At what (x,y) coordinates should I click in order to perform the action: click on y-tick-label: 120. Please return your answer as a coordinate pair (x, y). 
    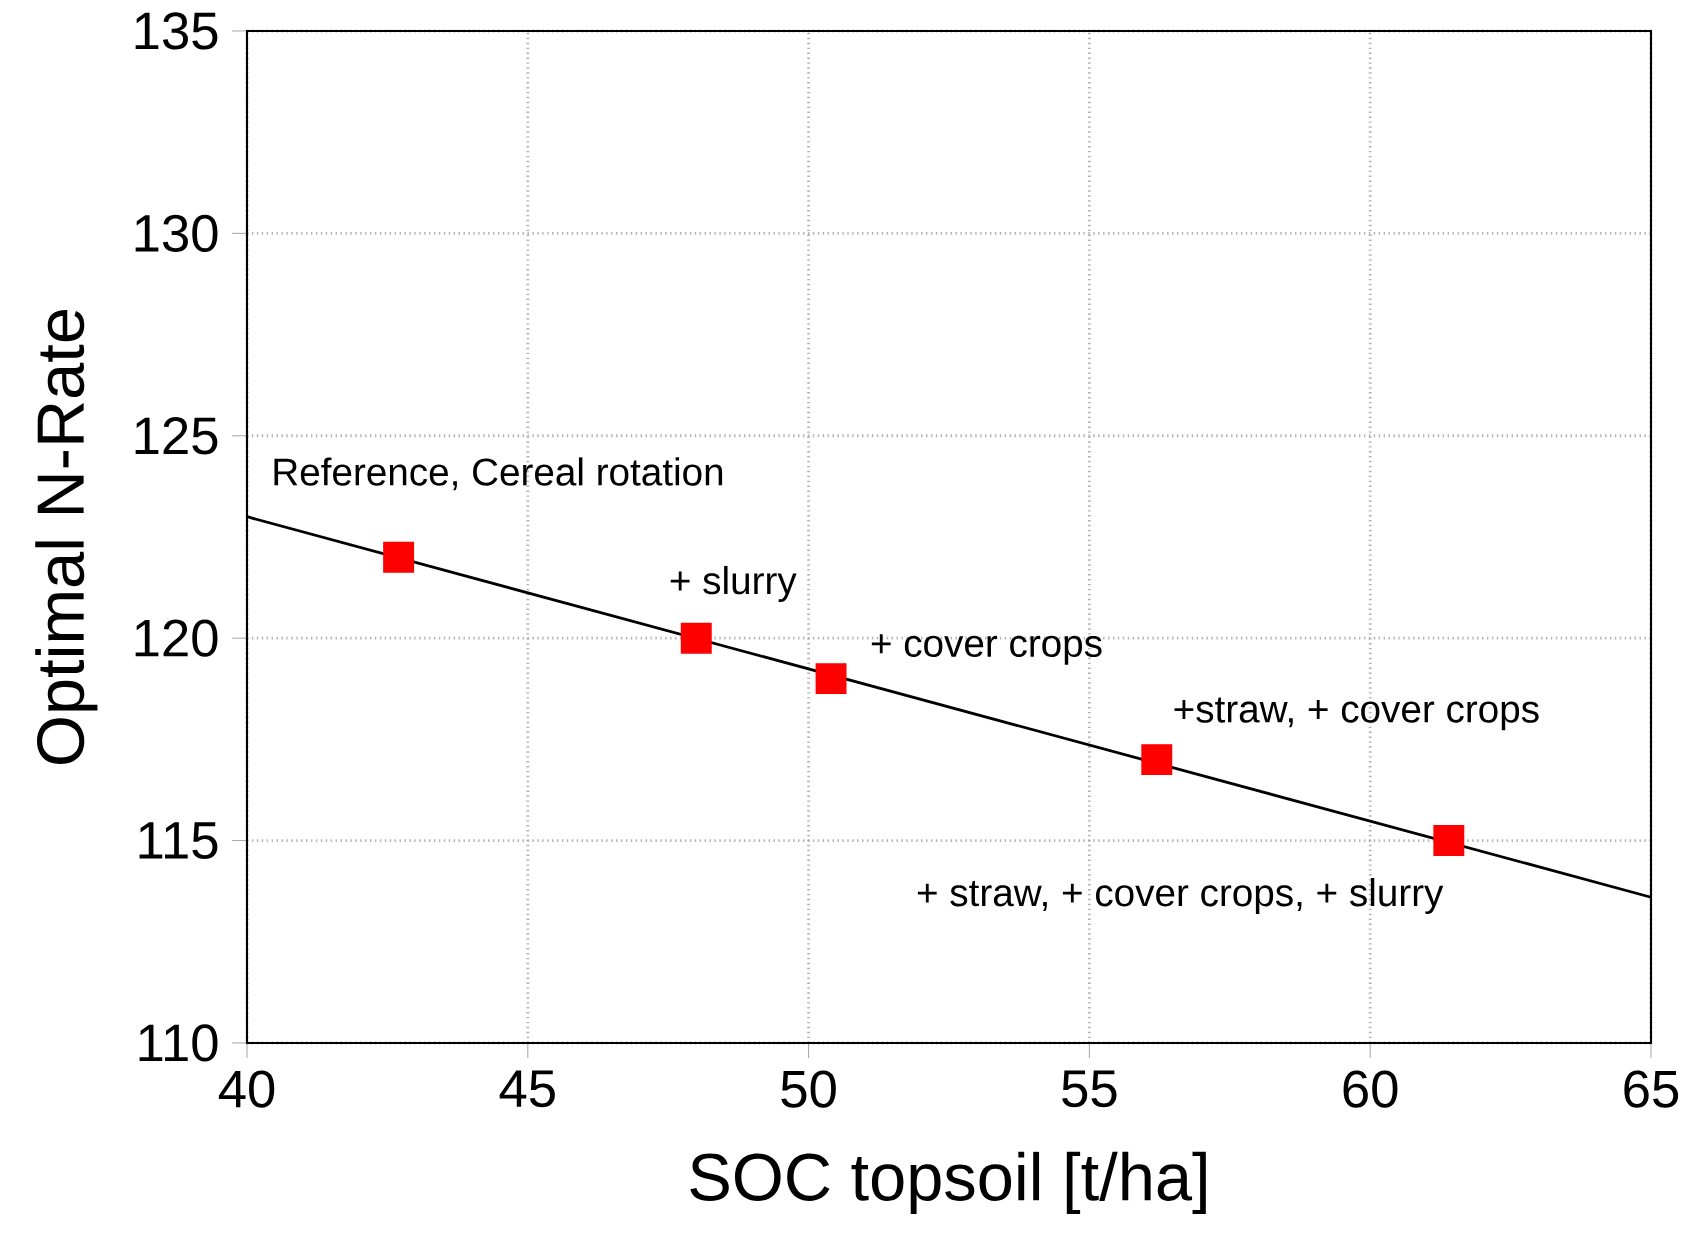
    Looking at the image, I should click on (176, 638).